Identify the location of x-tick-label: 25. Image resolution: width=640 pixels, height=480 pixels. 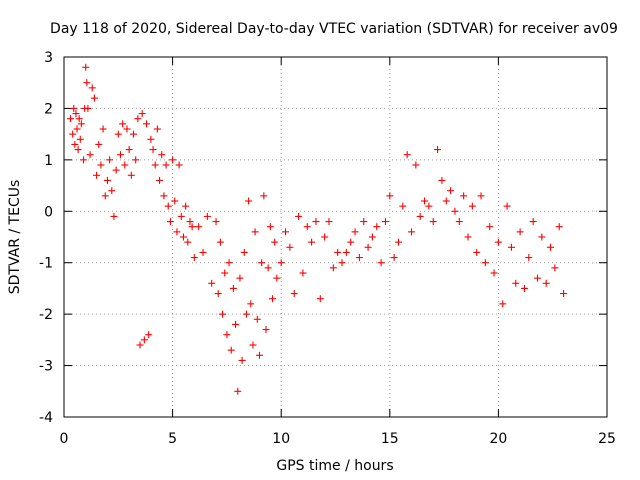
(607, 439).